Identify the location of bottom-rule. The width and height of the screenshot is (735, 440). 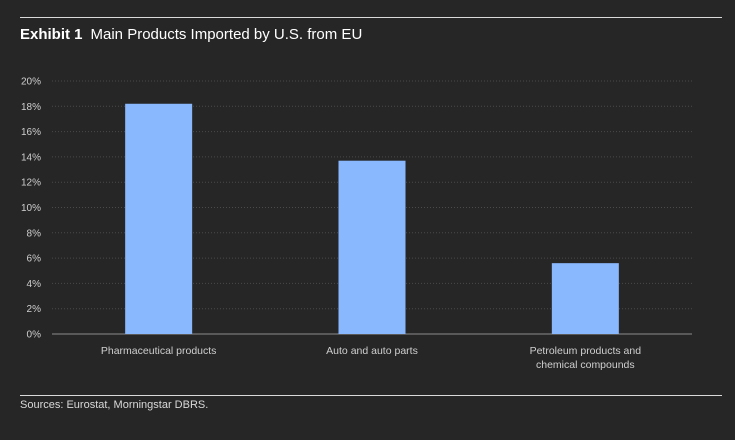
(371, 395).